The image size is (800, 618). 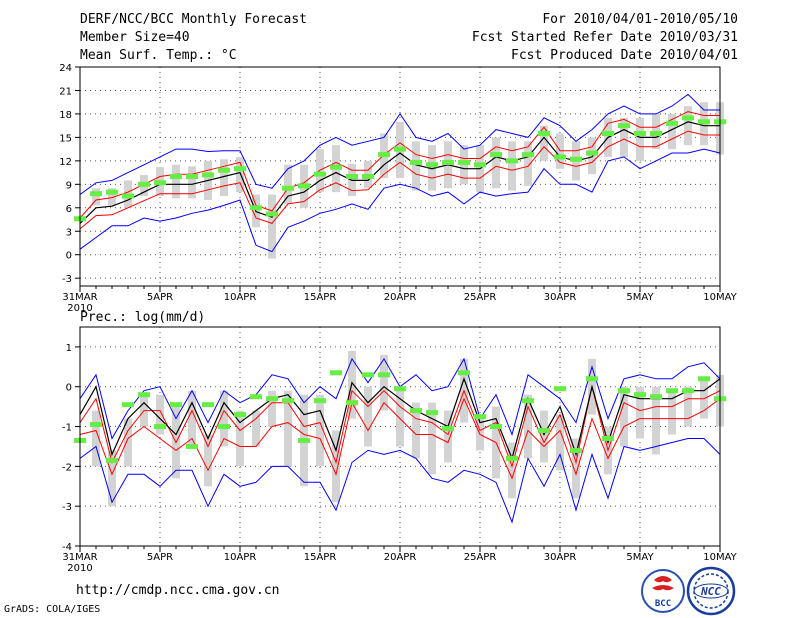 What do you see at coordinates (143, 317) in the screenshot?
I see `bottom-panel-variable-label: Prec.: log(mm/d)` at bounding box center [143, 317].